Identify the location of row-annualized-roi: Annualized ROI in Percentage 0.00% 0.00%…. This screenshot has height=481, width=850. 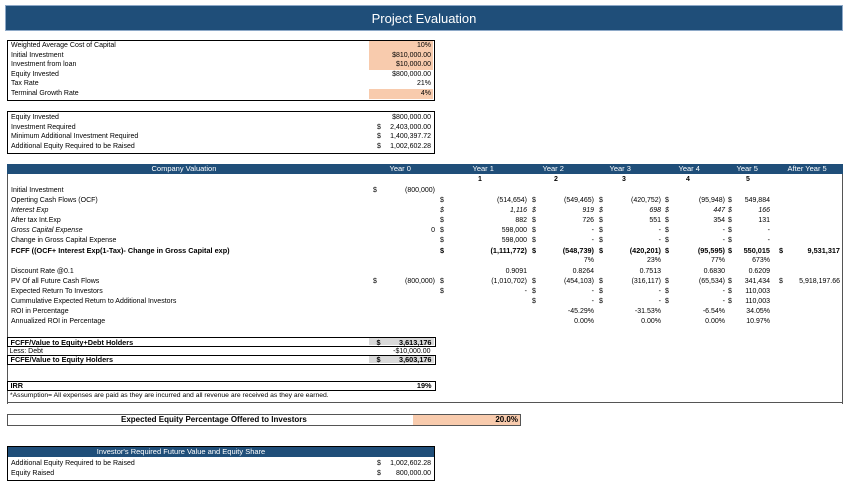
(425, 322).